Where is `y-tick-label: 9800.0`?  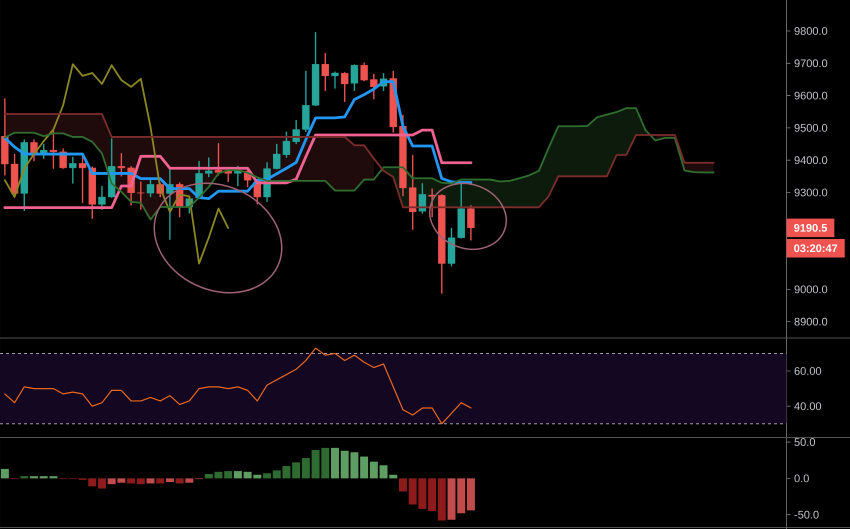
y-tick-label: 9800.0 is located at coordinates (811, 31).